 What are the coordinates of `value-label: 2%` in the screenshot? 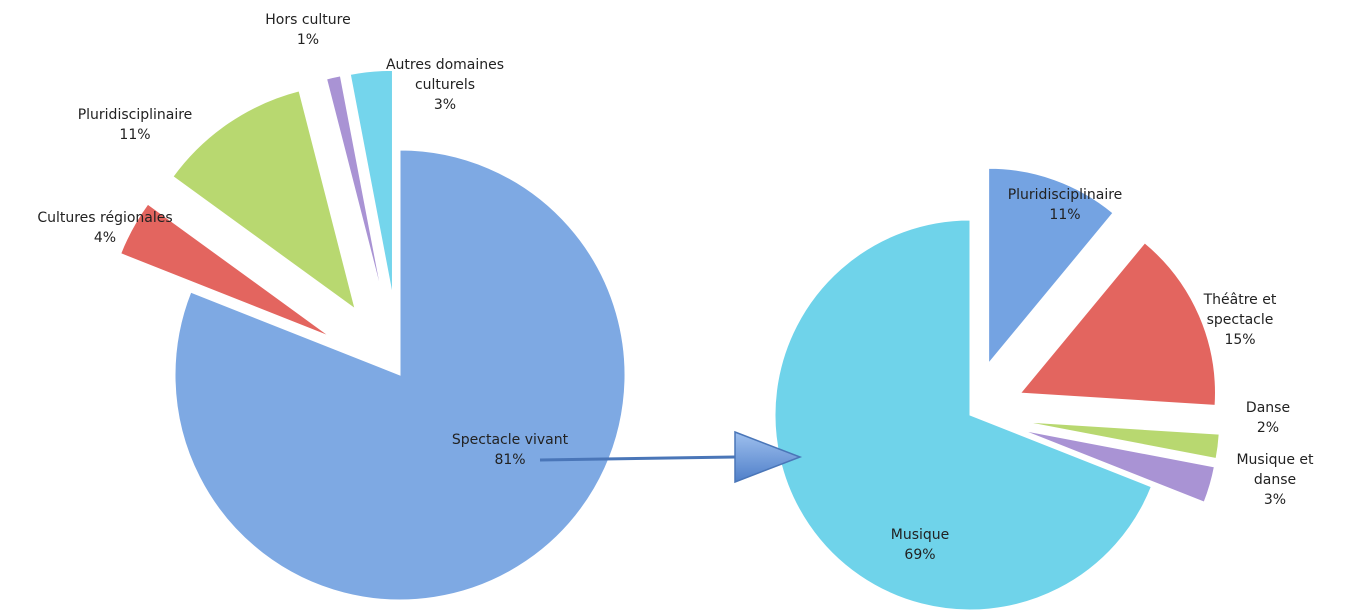 It's located at (1268, 428).